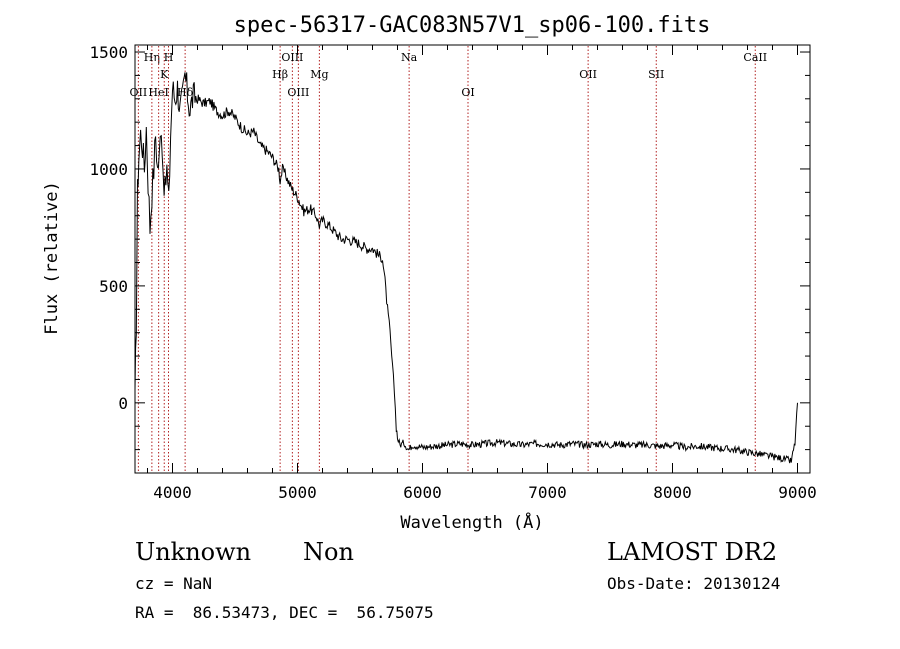 The image size is (900, 649). What do you see at coordinates (656, 74) in the screenshot?
I see `marker-label-13: SII` at bounding box center [656, 74].